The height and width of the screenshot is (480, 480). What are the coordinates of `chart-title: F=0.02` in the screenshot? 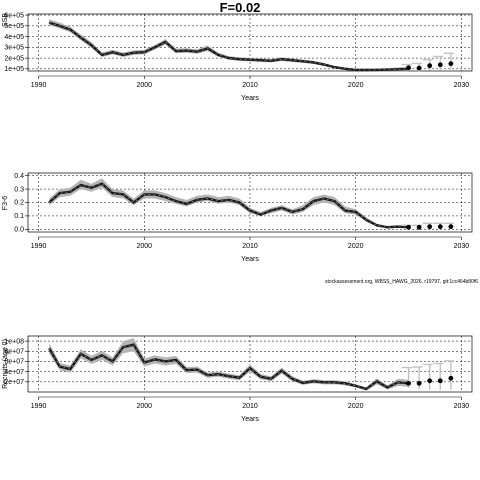 It's located at (240, 7).